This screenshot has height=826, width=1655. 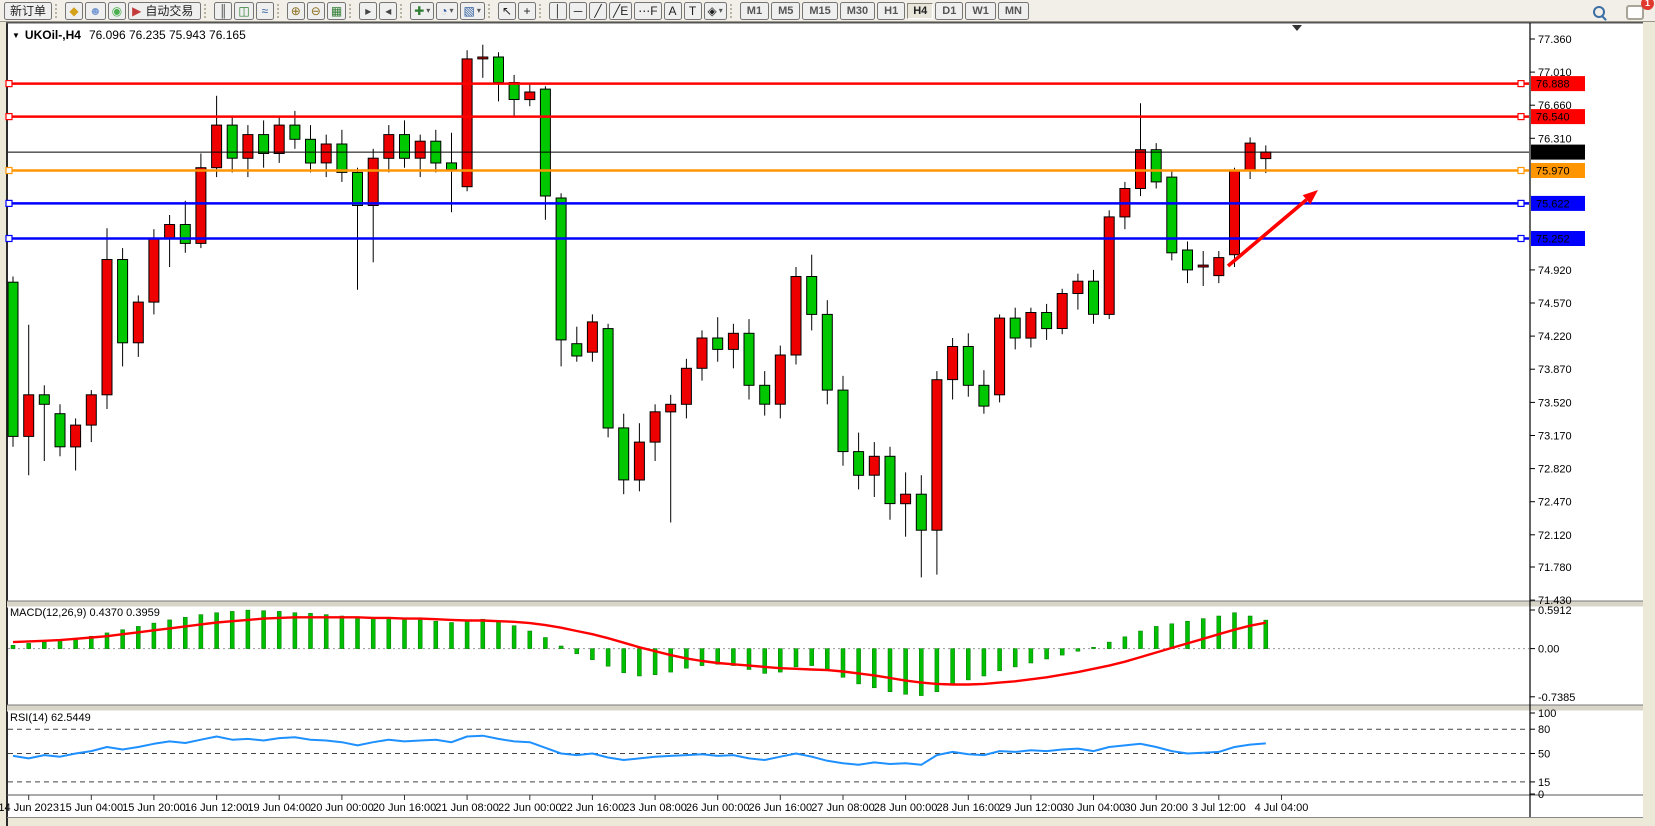 What do you see at coordinates (444, 10) in the screenshot?
I see `periods-icon: ◔` at bounding box center [444, 10].